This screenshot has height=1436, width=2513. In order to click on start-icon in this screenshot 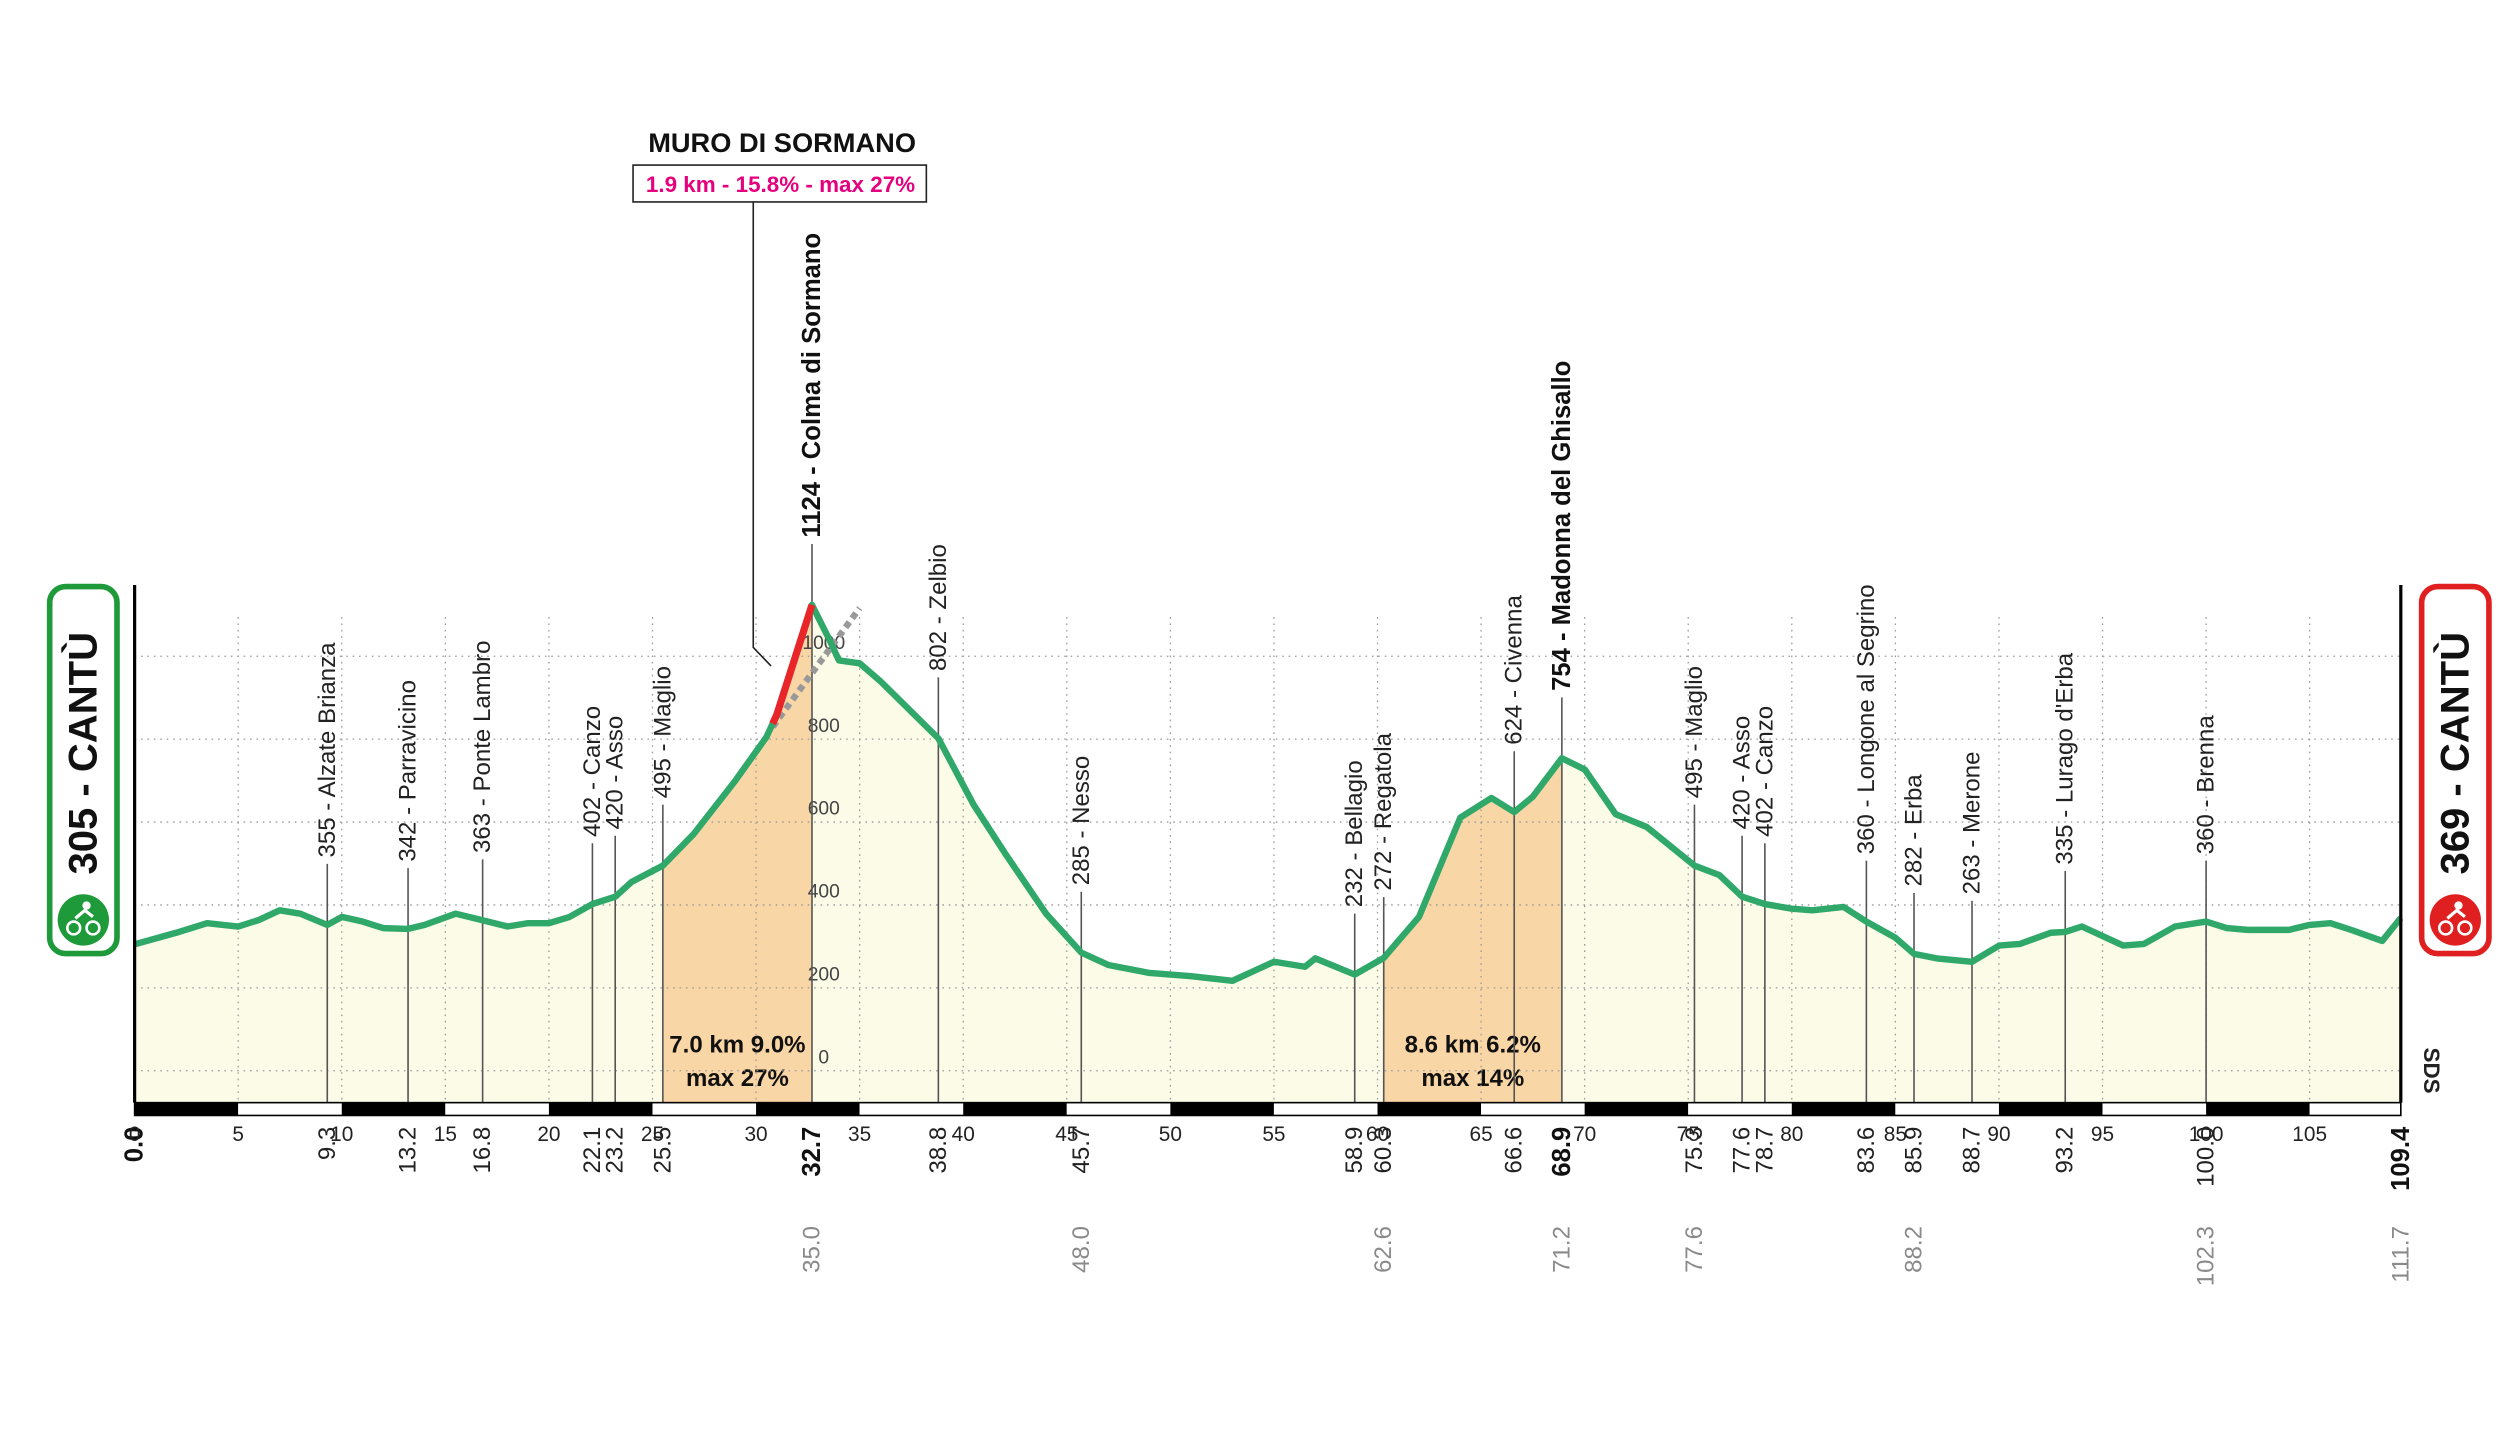, I will do `click(83, 920)`.